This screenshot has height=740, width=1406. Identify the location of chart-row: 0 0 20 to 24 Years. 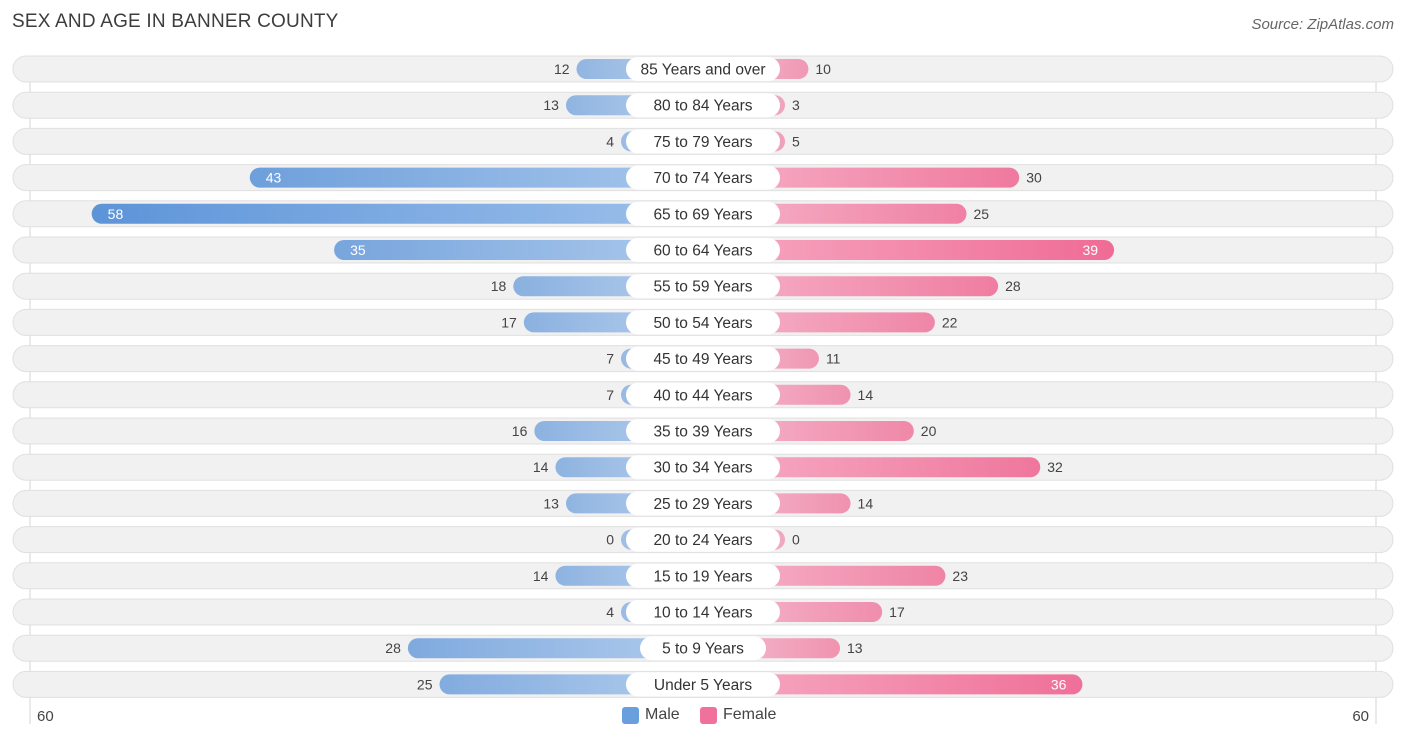
(703, 540).